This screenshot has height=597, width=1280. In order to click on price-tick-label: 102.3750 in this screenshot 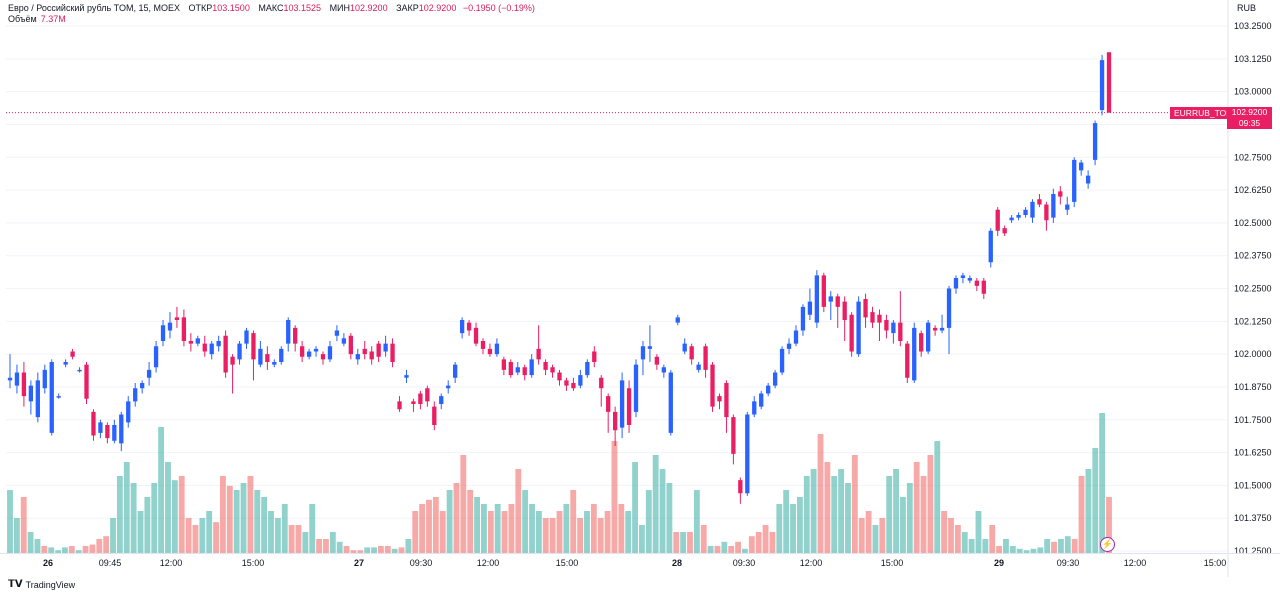, I will do `click(1253, 256)`.